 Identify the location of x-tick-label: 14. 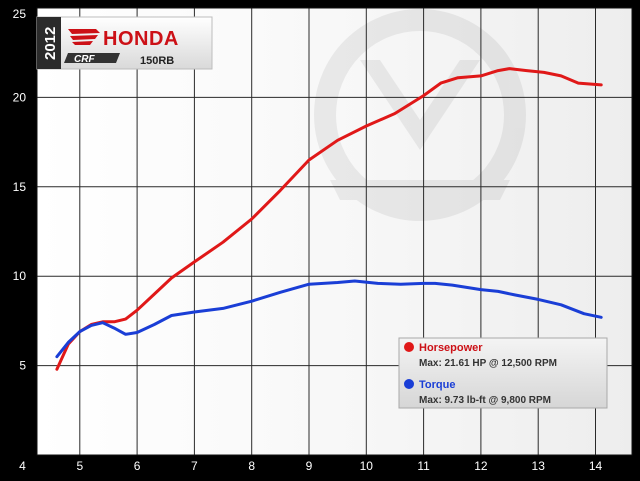
(596, 466).